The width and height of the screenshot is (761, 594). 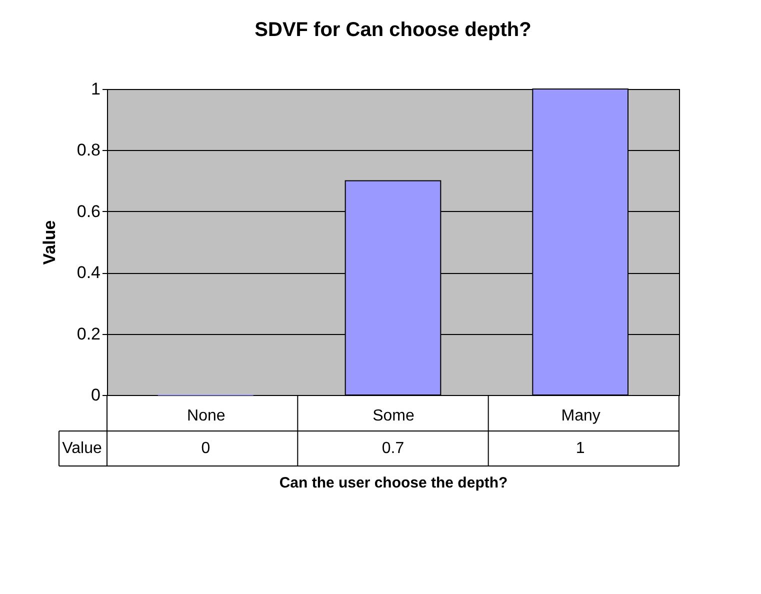 I want to click on legend-label: Value, so click(x=82, y=448).